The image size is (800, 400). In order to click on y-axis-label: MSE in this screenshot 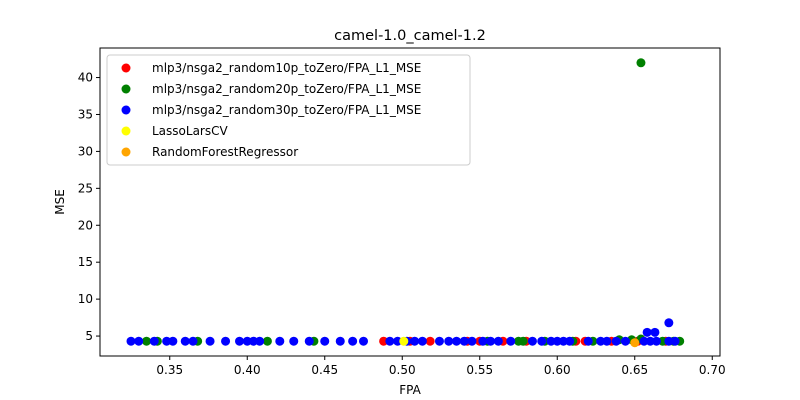, I will do `click(60, 202)`.